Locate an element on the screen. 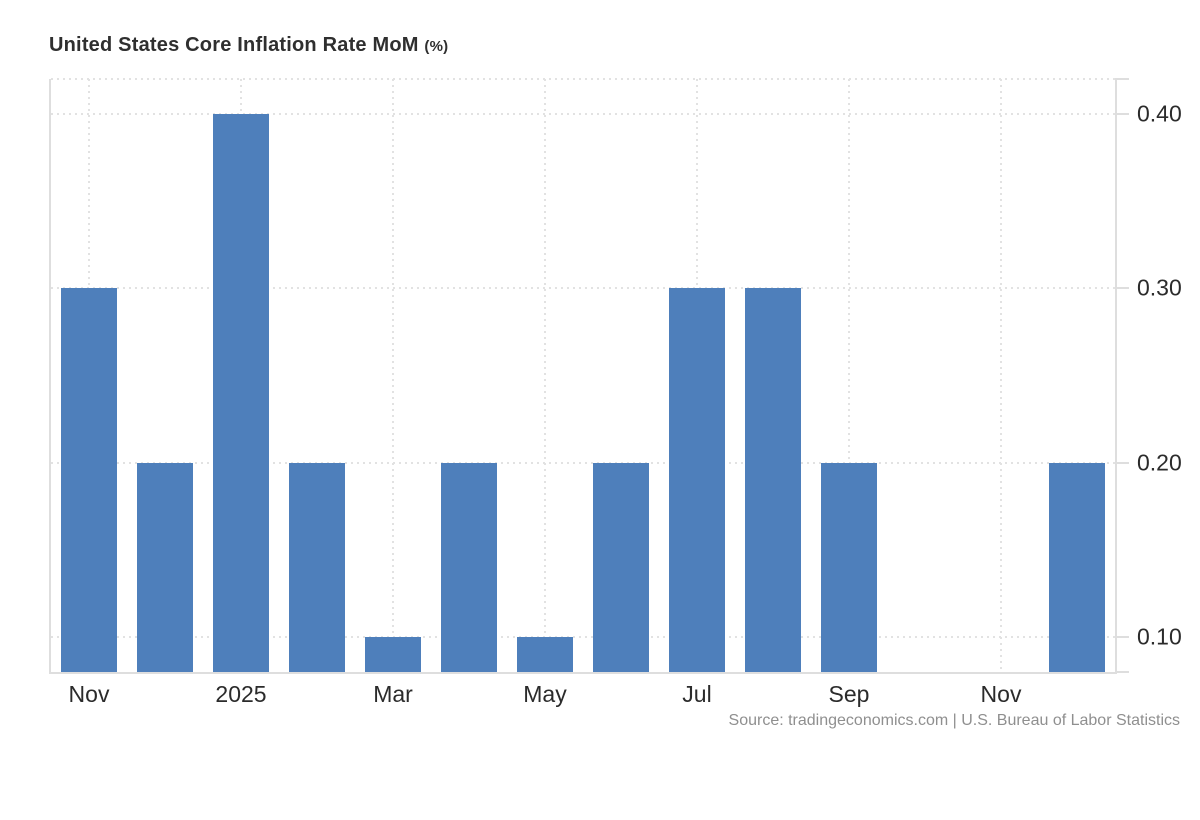 This screenshot has width=1200, height=820. x-axis-label: Sep is located at coordinates (849, 694).